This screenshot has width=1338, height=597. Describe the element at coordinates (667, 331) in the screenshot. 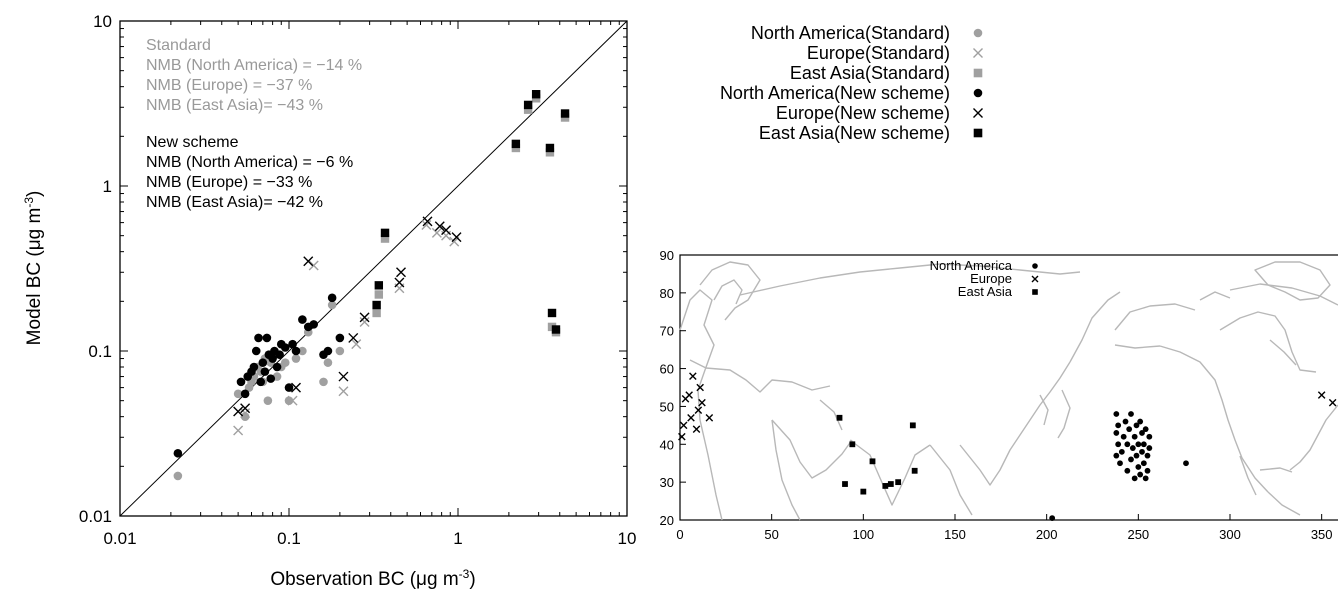

I see `map-y-tick-label: 70` at that location.